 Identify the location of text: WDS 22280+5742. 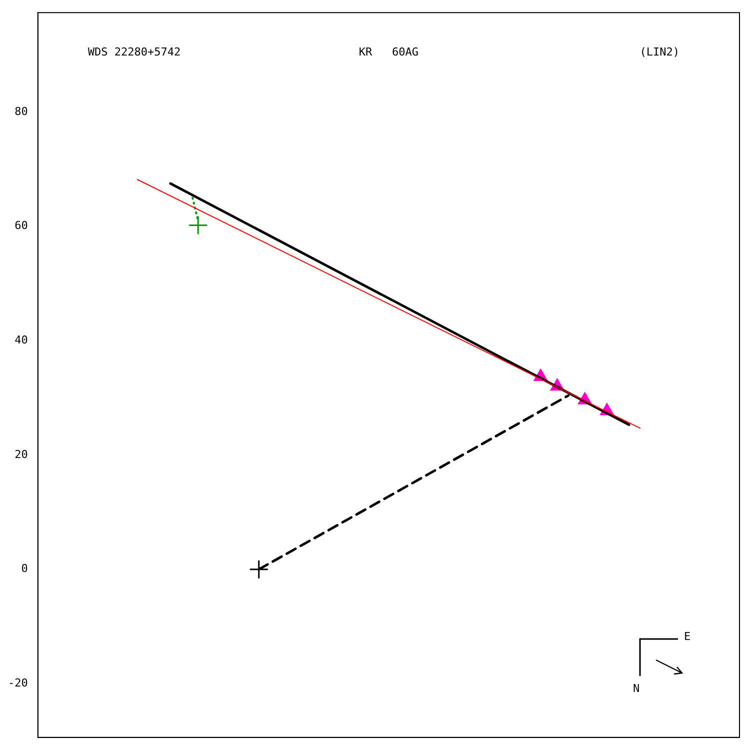
(134, 51).